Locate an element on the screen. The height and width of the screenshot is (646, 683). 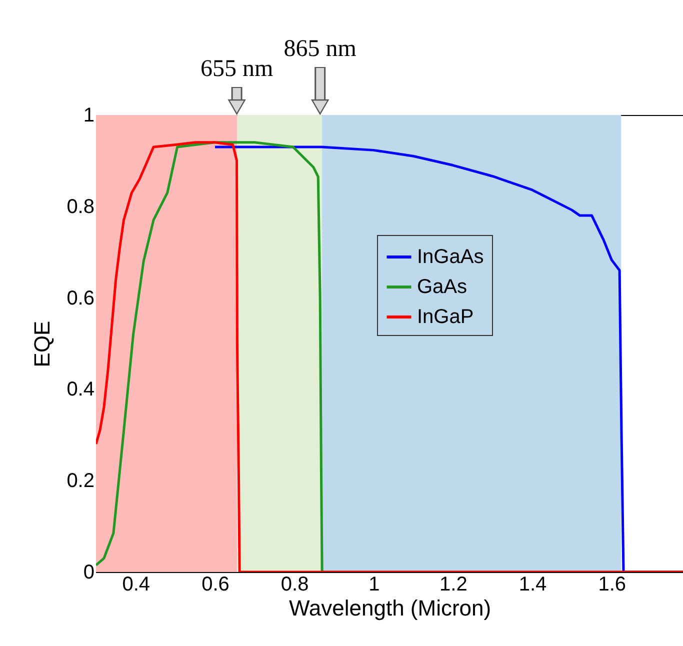
x-tick-label: 0.6 is located at coordinates (216, 585).